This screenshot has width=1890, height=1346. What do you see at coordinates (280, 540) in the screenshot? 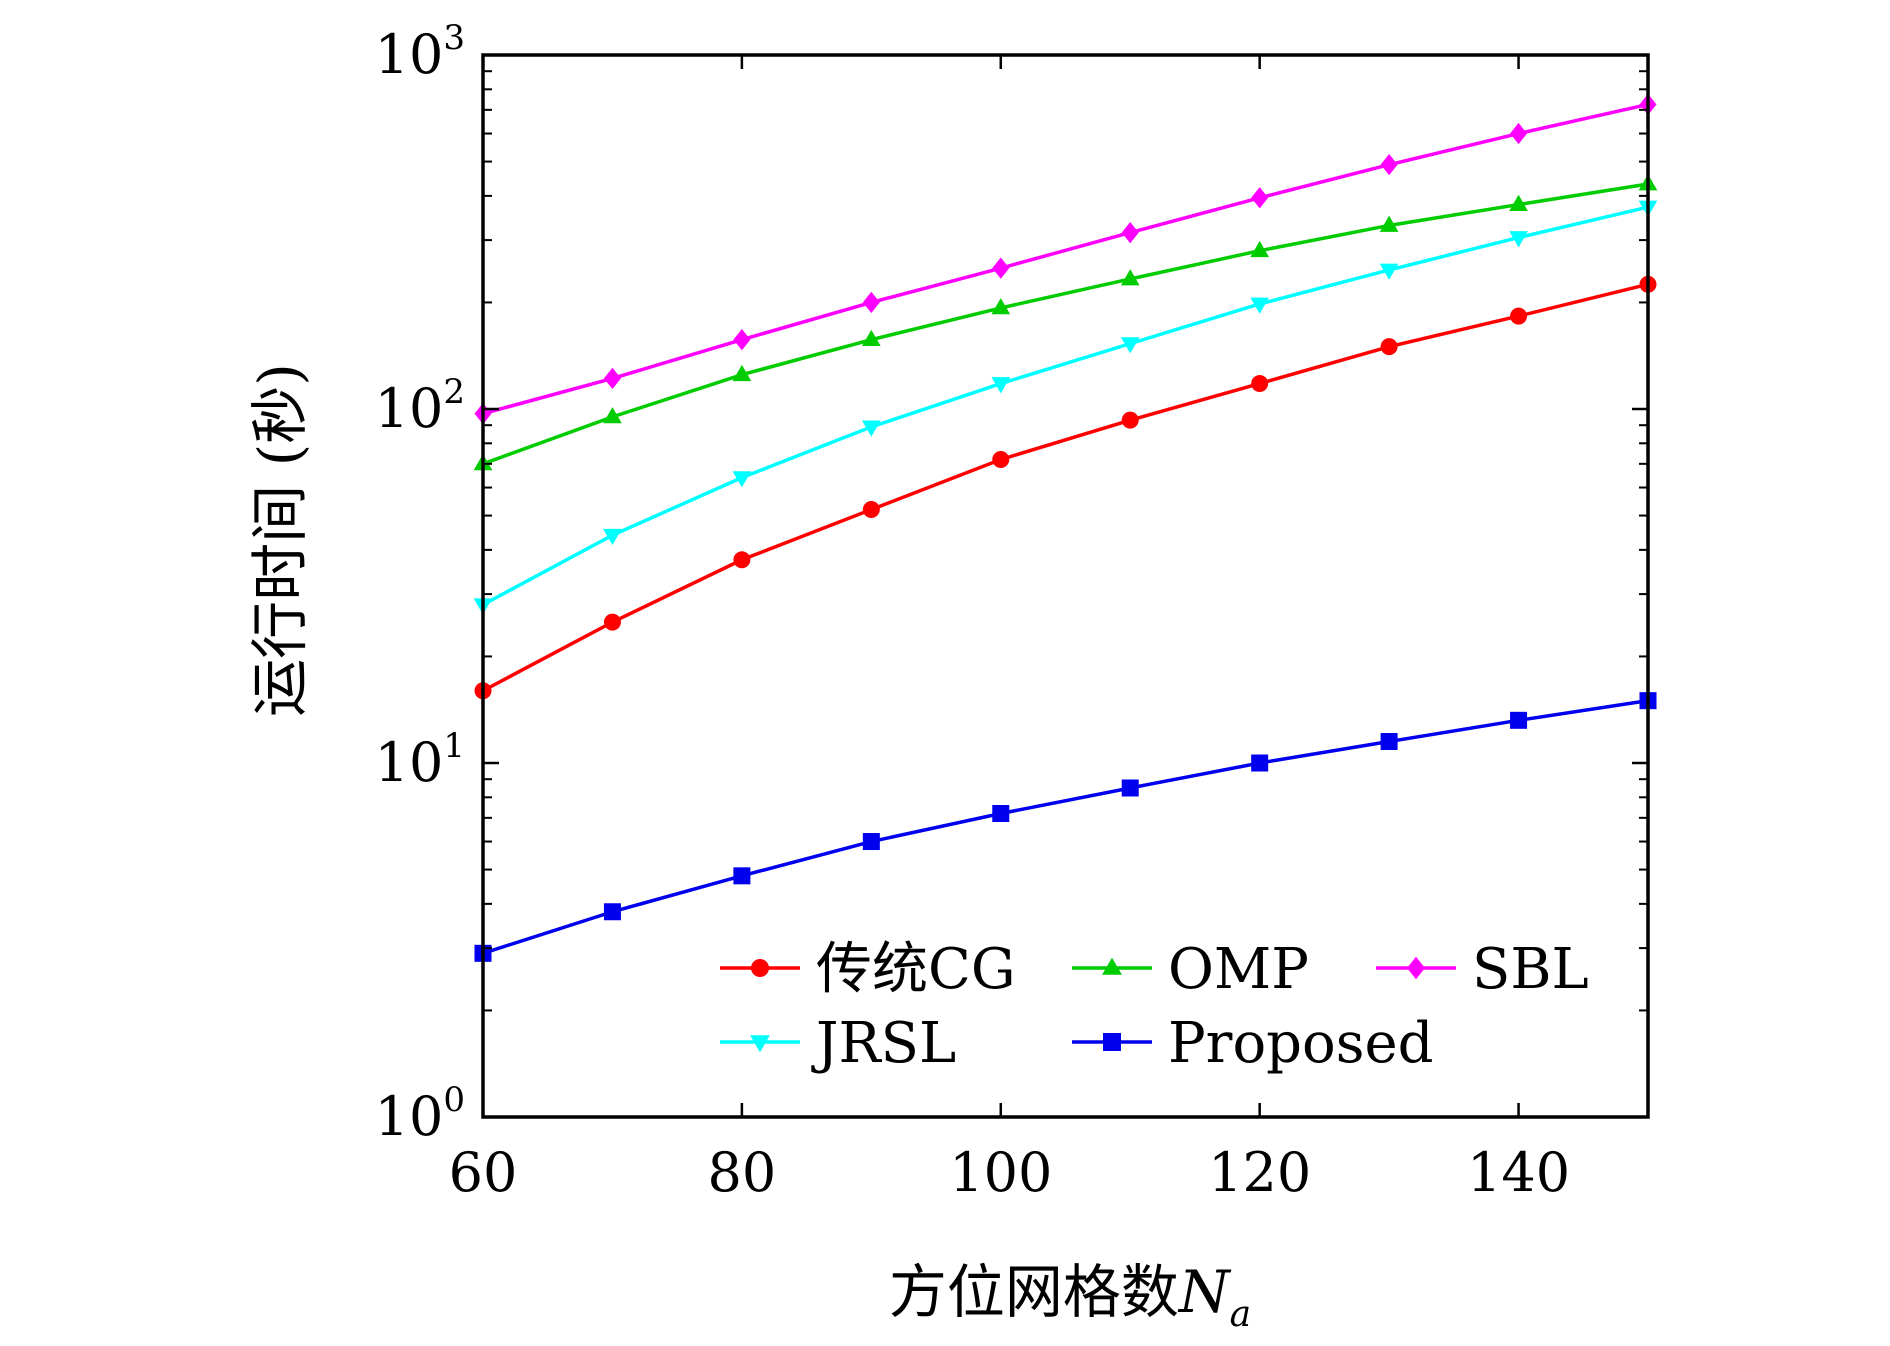
I see `y-axis-label: 运行时间 (秒)` at bounding box center [280, 540].